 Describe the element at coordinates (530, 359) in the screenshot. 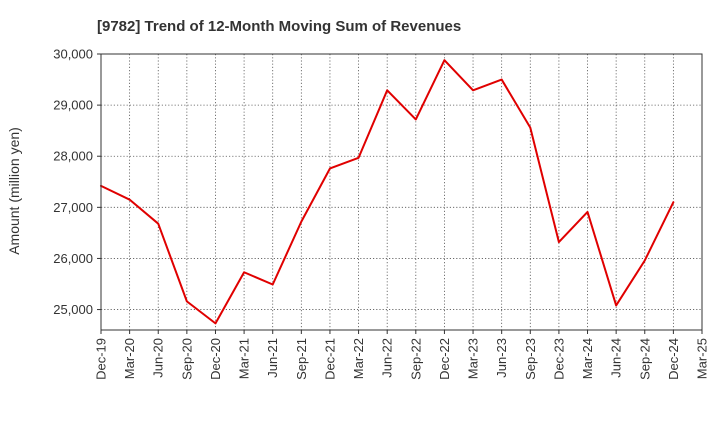

I see `x-tick-label: Sep-23` at that location.